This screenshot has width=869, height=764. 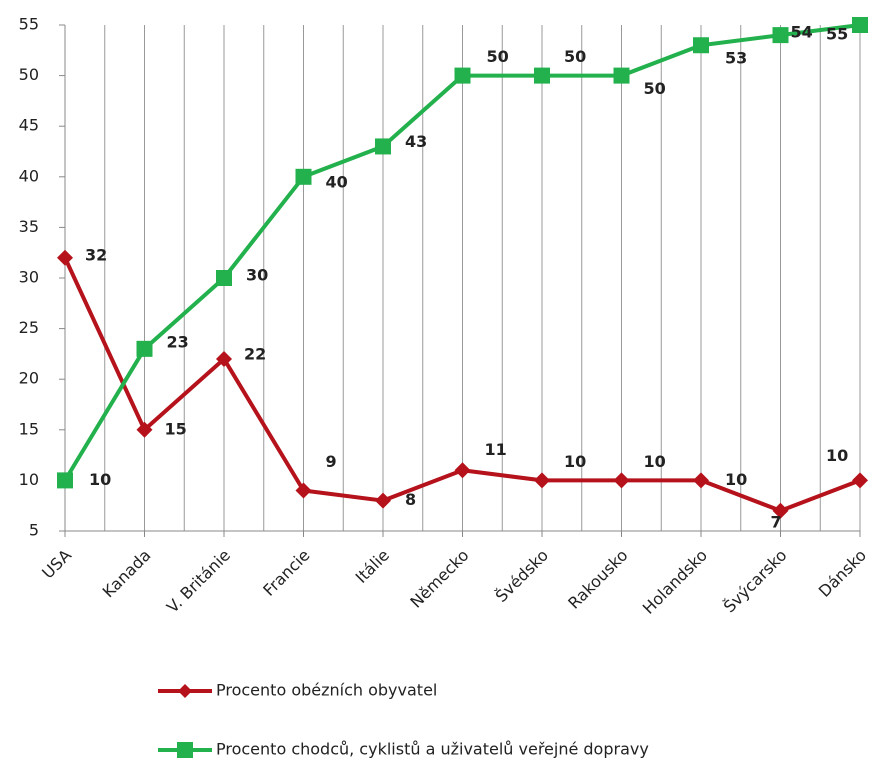 What do you see at coordinates (372, 566) in the screenshot?
I see `x-tick-label: Itálie` at bounding box center [372, 566].